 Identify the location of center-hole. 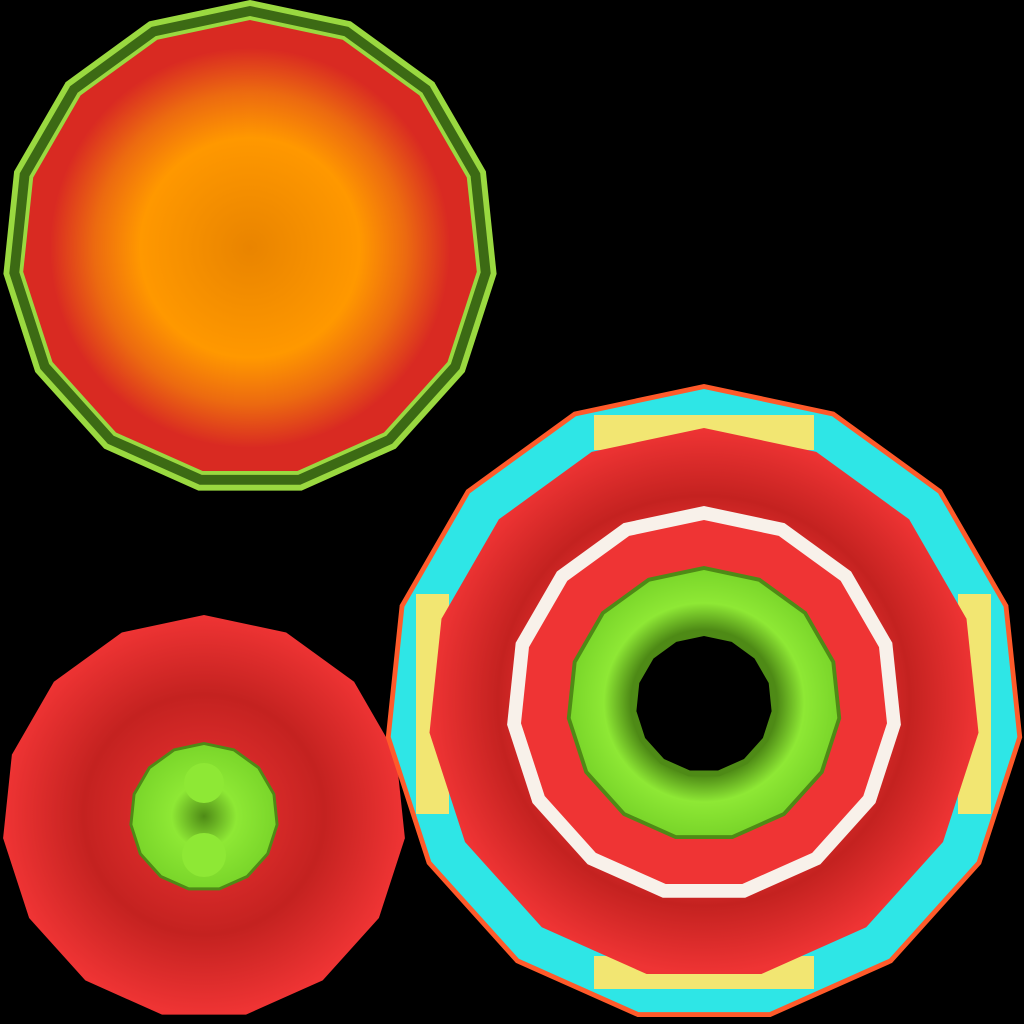
(704, 703).